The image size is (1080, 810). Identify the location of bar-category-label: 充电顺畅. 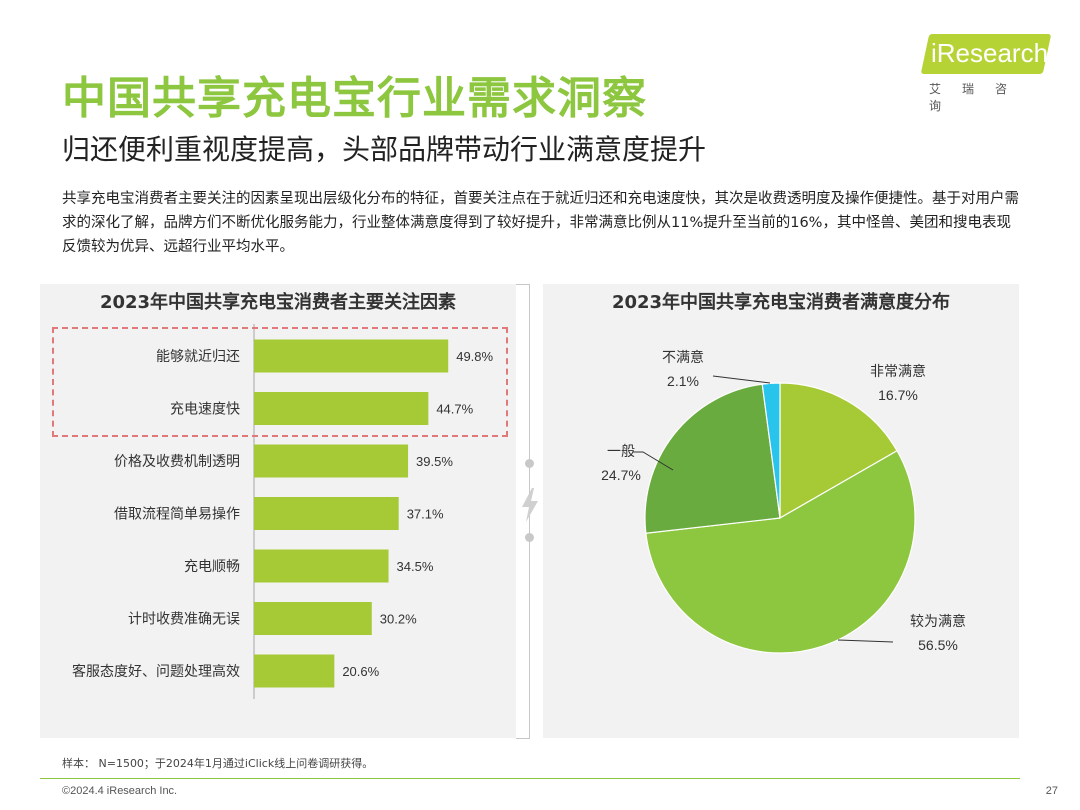
(212, 567).